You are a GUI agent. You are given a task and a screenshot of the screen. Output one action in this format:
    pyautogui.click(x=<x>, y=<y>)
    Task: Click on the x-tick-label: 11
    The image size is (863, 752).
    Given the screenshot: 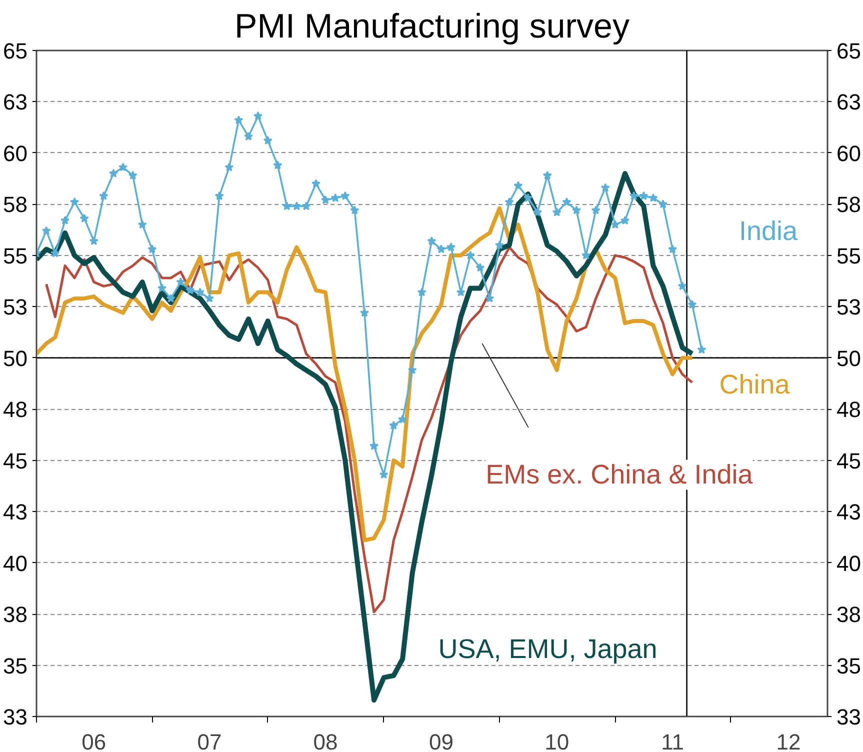 What is the action you would take?
    pyautogui.click(x=672, y=741)
    